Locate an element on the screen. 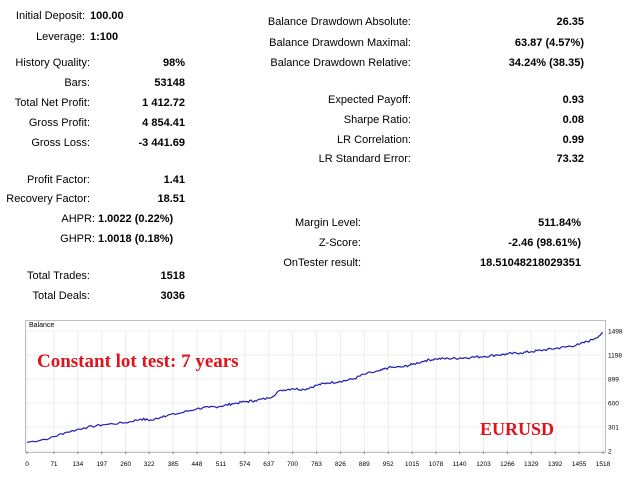  ahpr-value: 1.0022 (0.22%) is located at coordinates (136, 219).